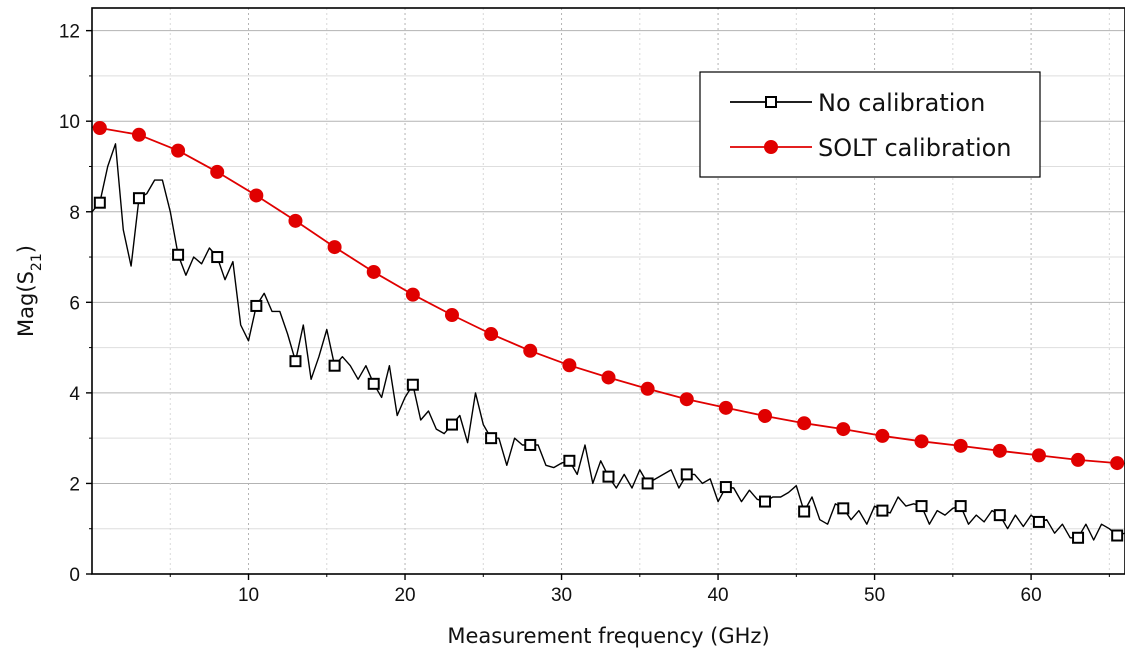 The image size is (1125, 653). Describe the element at coordinates (404, 595) in the screenshot. I see `x-tick-label: 20` at that location.